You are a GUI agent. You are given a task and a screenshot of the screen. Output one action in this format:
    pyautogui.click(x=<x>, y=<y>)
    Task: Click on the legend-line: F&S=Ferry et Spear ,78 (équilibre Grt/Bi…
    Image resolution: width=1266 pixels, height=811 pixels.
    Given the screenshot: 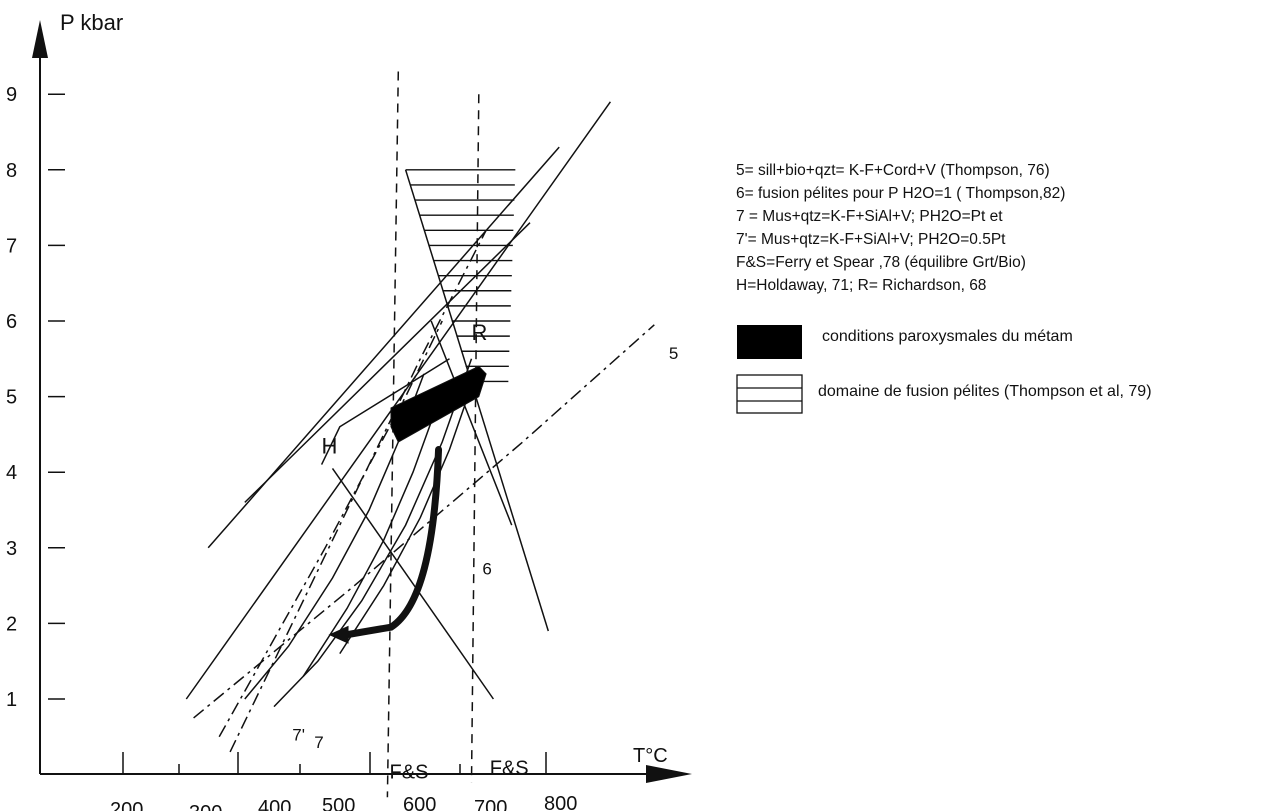 What is the action you would take?
    pyautogui.click(x=881, y=262)
    